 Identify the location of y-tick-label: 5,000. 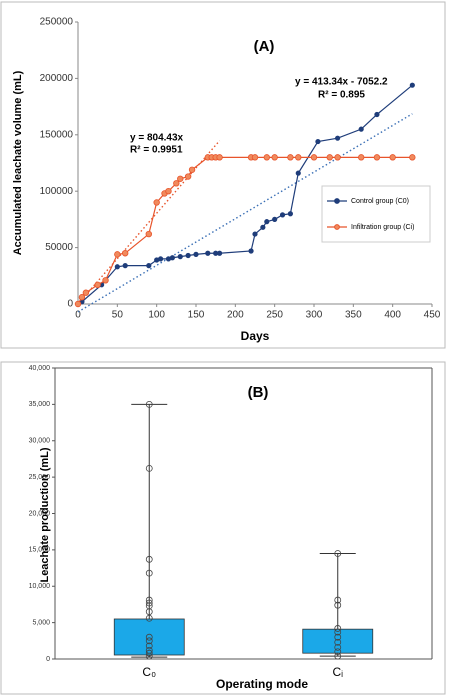
(41, 622).